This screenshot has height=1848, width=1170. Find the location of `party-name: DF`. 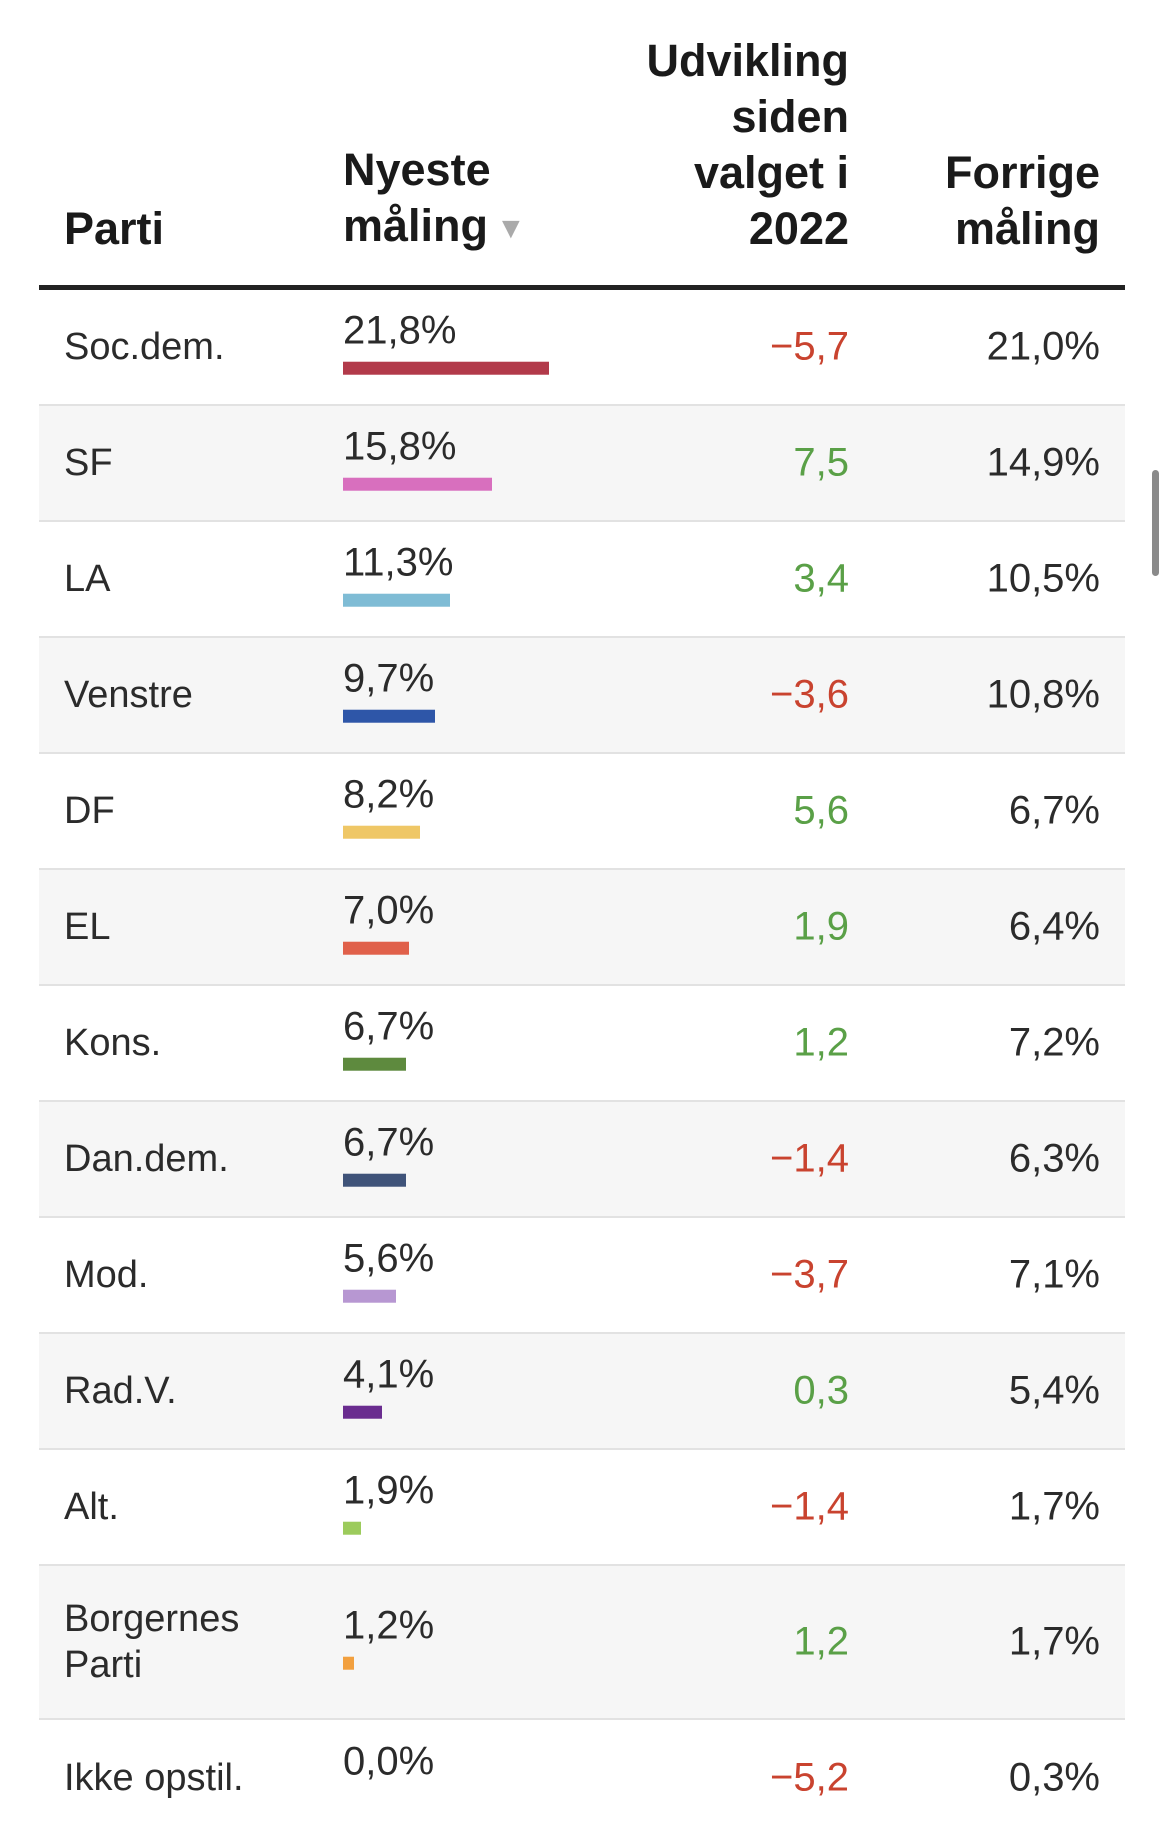

party-name: DF is located at coordinates (89, 811).